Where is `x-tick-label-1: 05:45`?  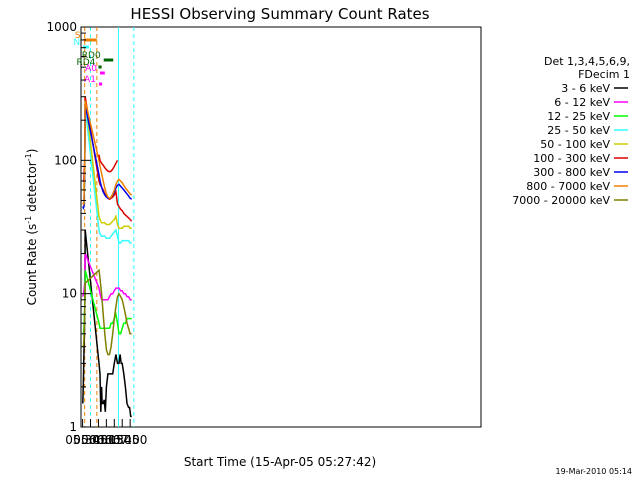 x-tick-label-1: 05:45 is located at coordinates (90, 440).